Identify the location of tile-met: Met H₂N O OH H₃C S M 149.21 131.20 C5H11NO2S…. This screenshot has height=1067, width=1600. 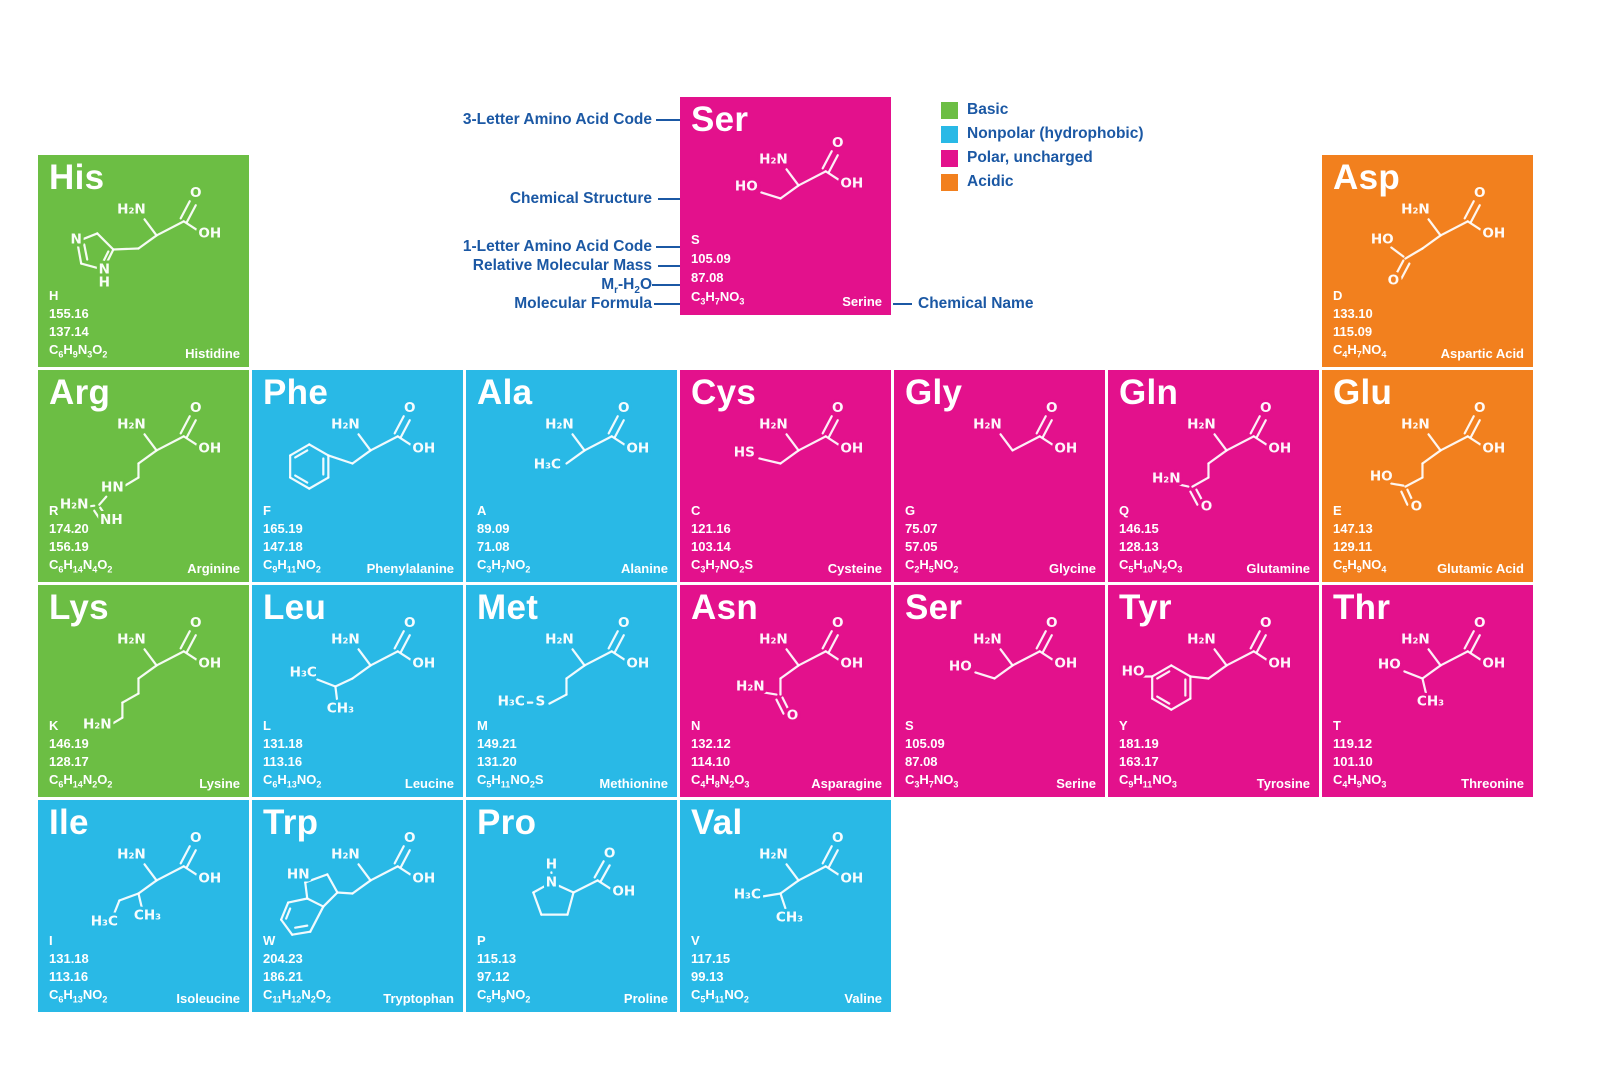
(571, 691).